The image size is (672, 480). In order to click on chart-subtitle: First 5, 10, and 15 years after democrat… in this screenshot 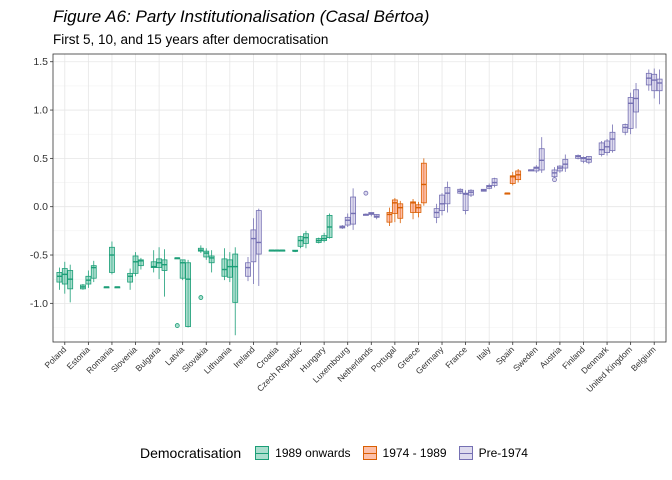, I will do `click(191, 39)`.